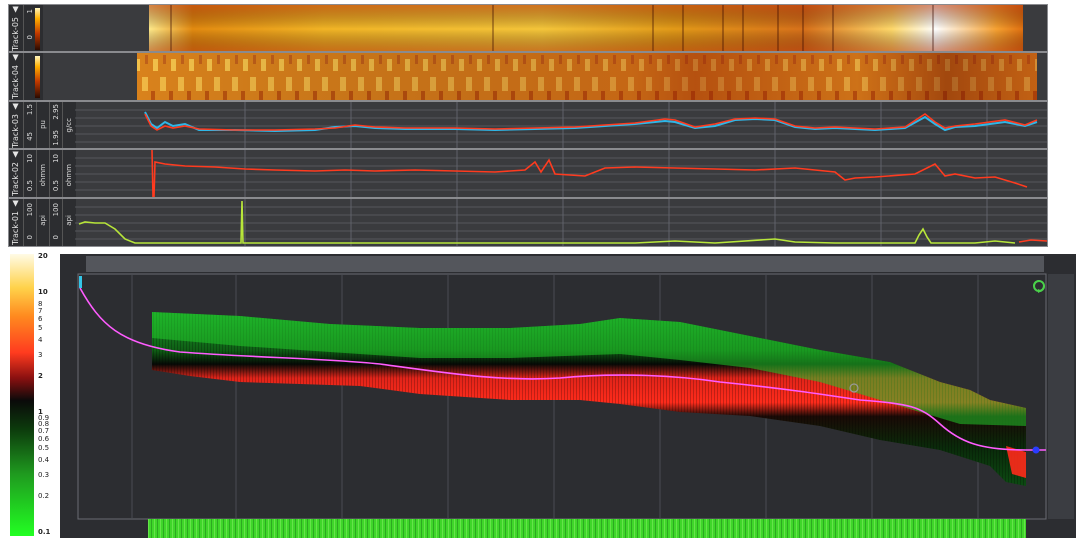 This screenshot has height=538, width=1087. Describe the element at coordinates (44, 495) in the screenshot. I see `legend-tick-label: 0.2` at that location.